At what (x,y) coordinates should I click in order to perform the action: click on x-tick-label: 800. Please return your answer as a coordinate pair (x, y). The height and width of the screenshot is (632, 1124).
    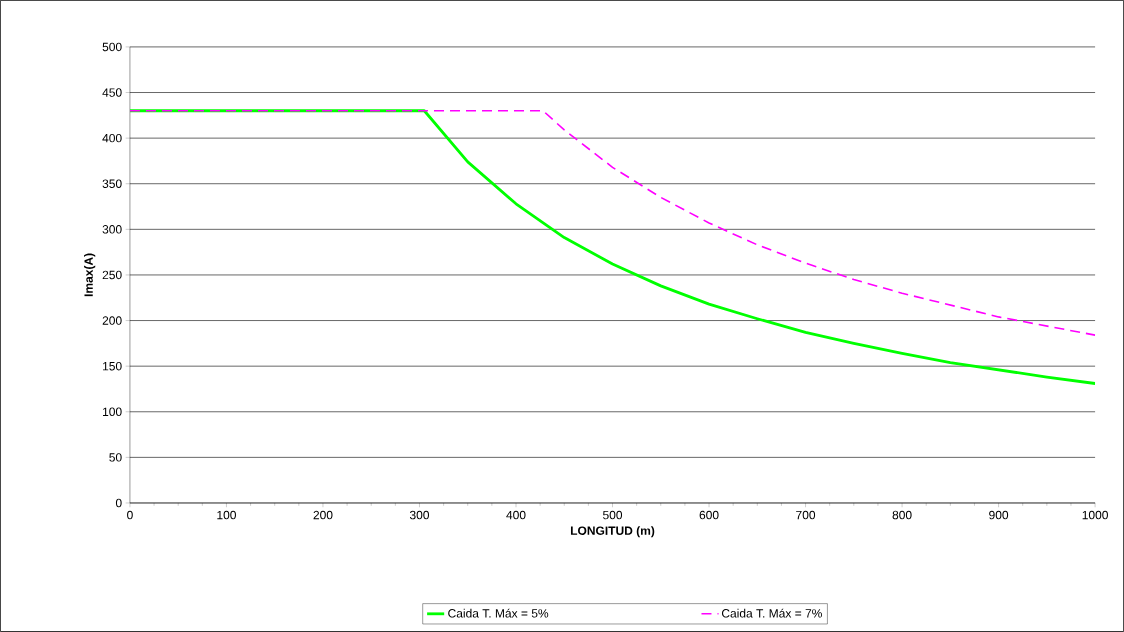
    Looking at the image, I should click on (902, 515).